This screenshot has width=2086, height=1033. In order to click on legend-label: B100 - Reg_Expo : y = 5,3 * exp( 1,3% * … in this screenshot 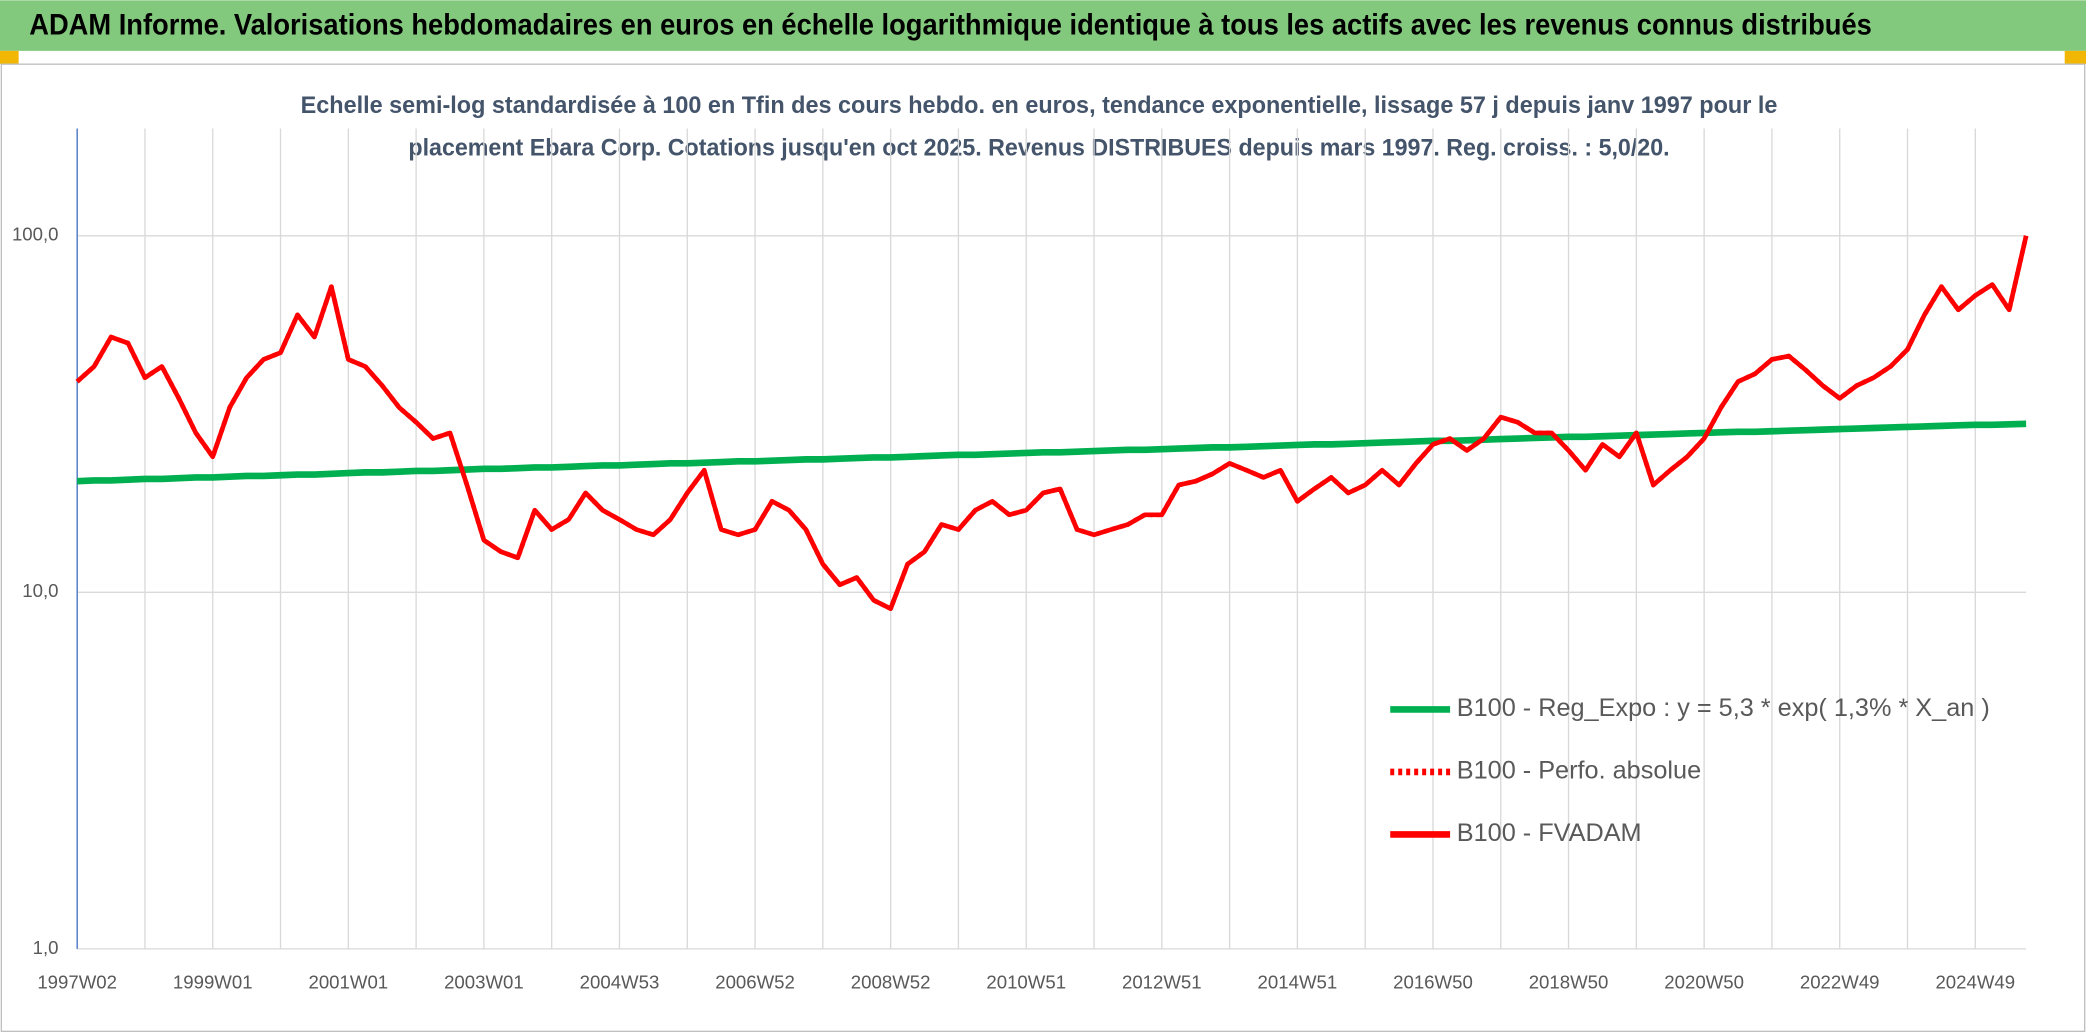, I will do `click(1723, 708)`.